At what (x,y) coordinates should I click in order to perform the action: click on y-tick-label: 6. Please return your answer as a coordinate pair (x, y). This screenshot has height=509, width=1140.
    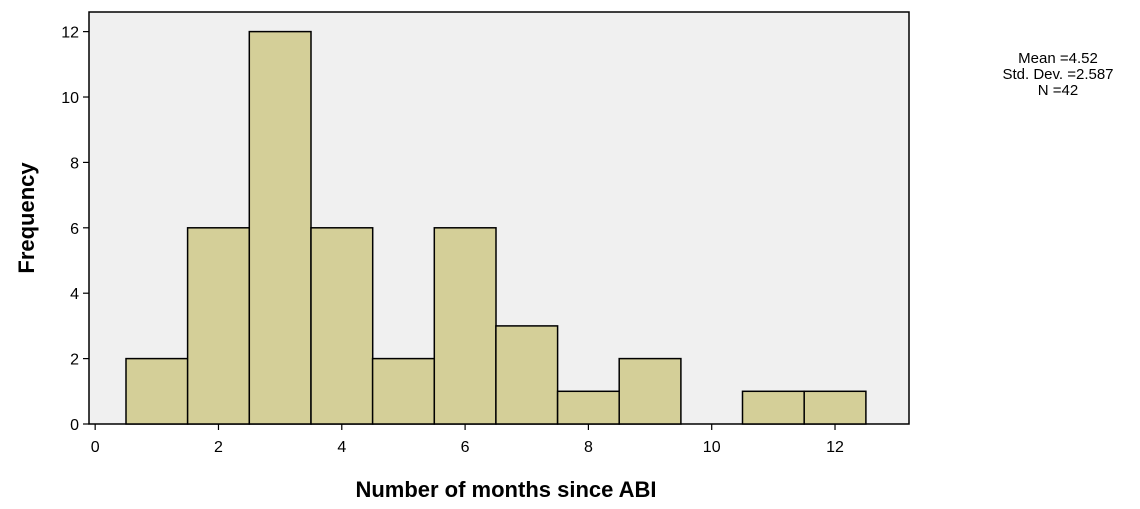
    Looking at the image, I should click on (74, 229).